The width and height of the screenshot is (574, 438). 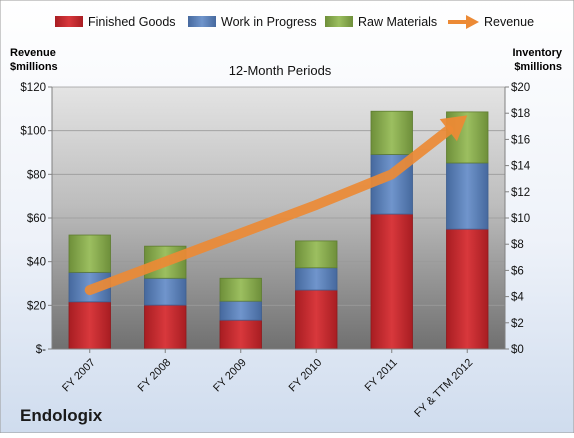 What do you see at coordinates (517, 324) in the screenshot?
I see `right-tick-label-1: $2` at bounding box center [517, 324].